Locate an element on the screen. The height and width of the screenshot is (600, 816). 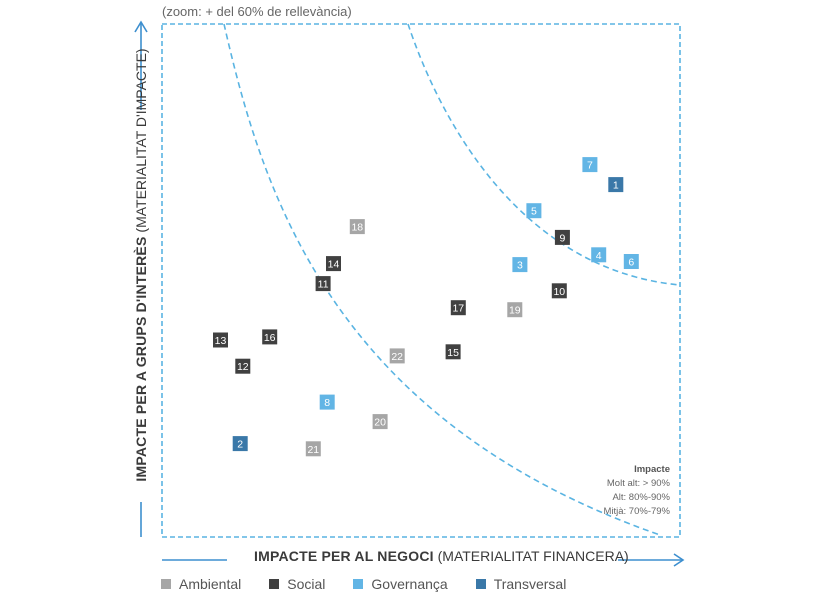
x-axis-arrow-head is located at coordinates (679, 560).